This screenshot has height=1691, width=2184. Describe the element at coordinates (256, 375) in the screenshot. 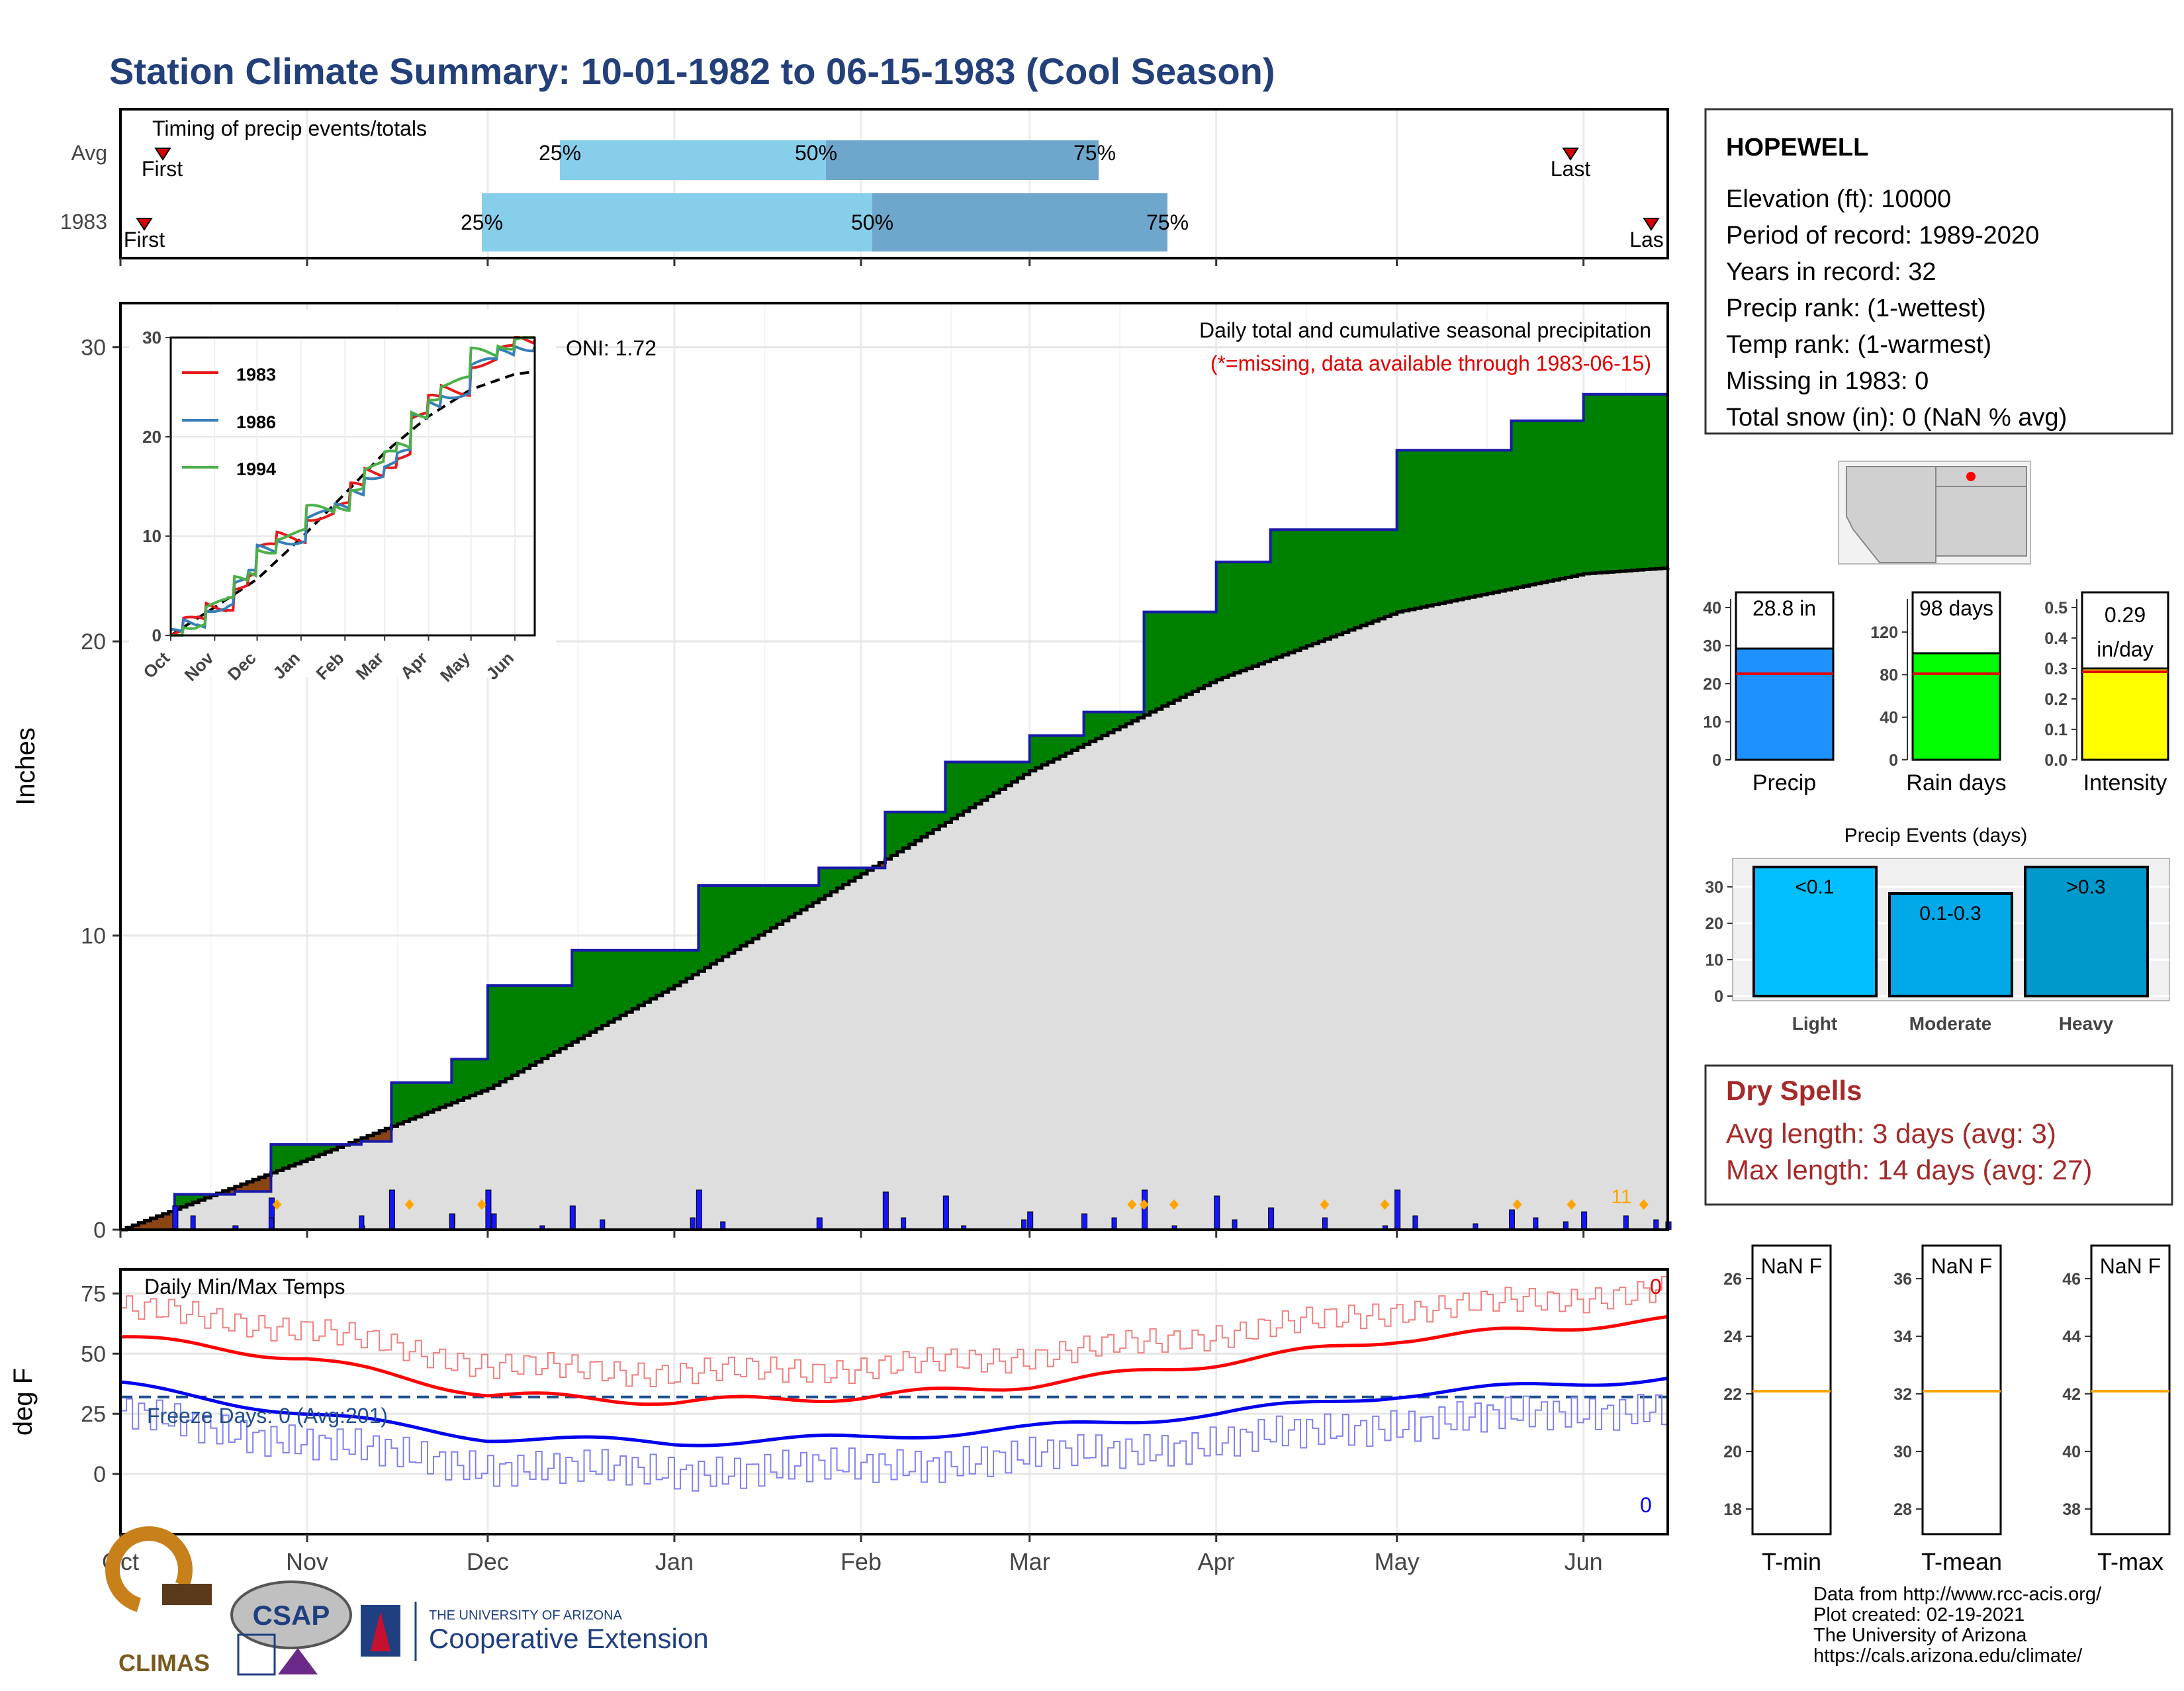

I see `legend-1983: 1983` at that location.